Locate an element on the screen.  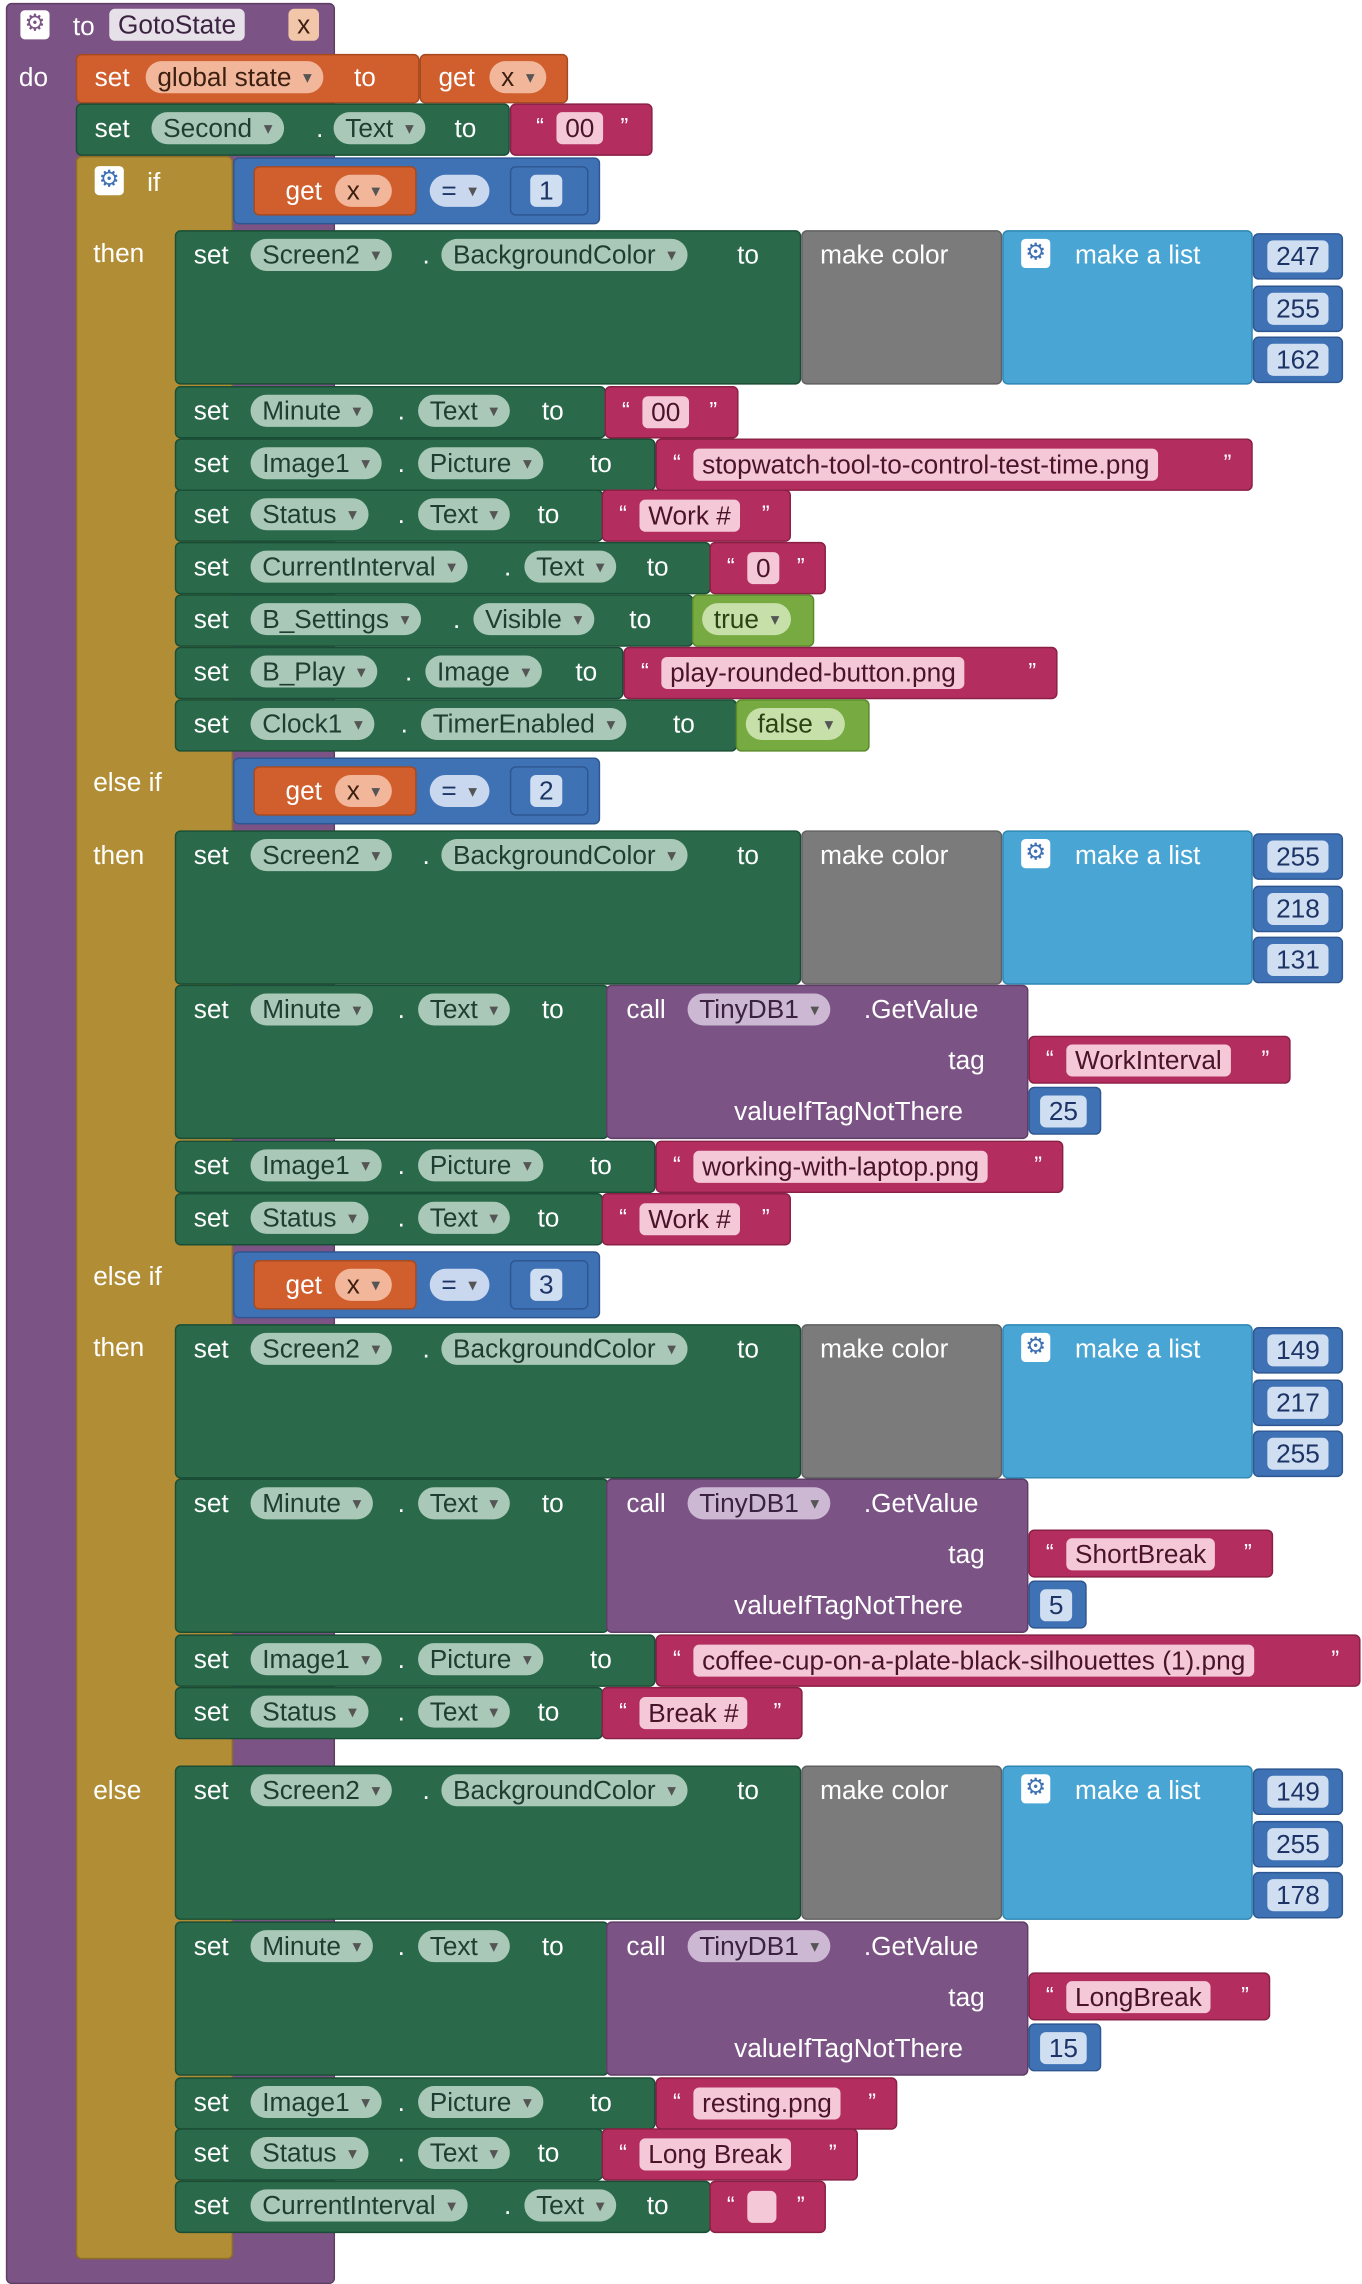
property-dropdown: TimerEnabled is located at coordinates (524, 724).